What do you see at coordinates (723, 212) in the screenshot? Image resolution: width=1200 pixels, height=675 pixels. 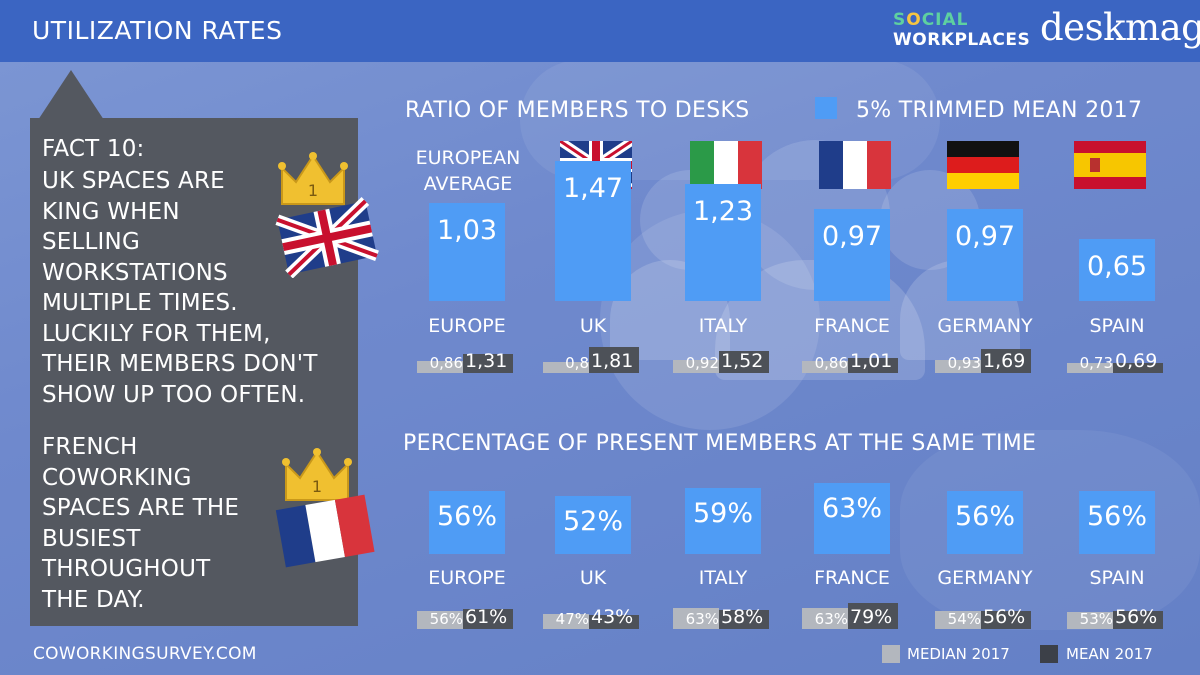 I see `bar-value-label: 1,23` at bounding box center [723, 212].